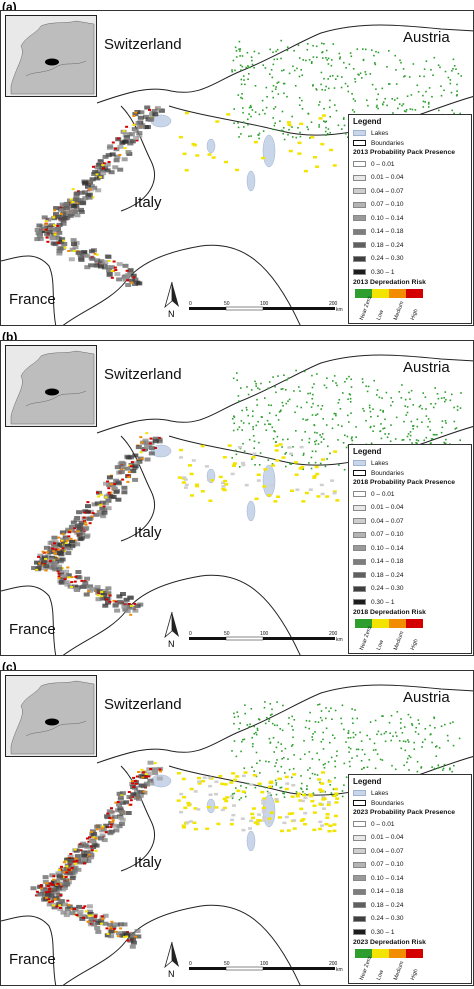 This screenshot has width=474, height=989. Describe the element at coordinates (171, 625) in the screenshot. I see `north-arrow-icon` at that location.